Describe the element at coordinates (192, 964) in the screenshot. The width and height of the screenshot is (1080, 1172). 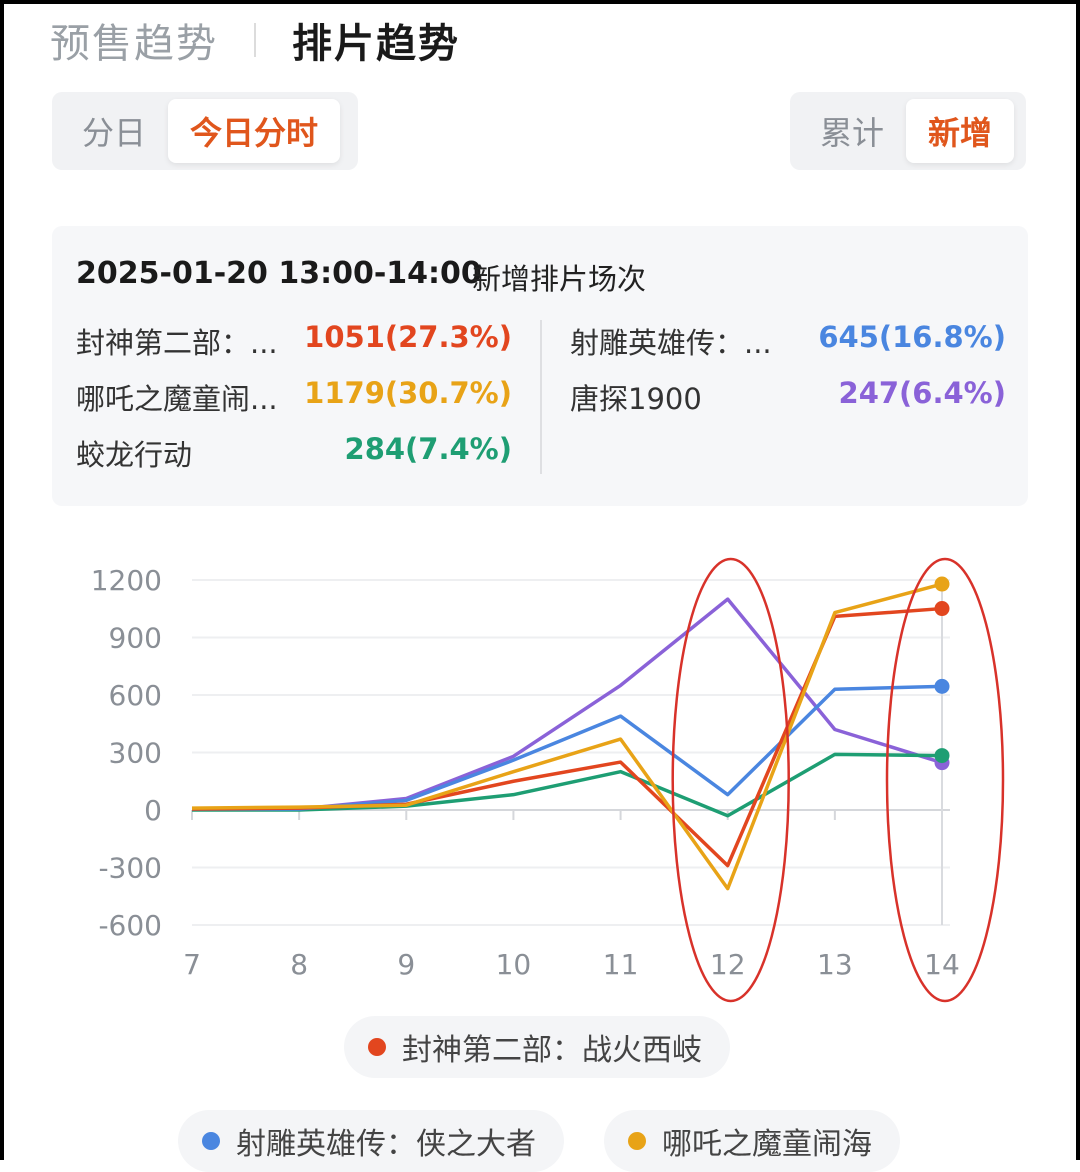
I see `x-tick-label: 7` at that location.